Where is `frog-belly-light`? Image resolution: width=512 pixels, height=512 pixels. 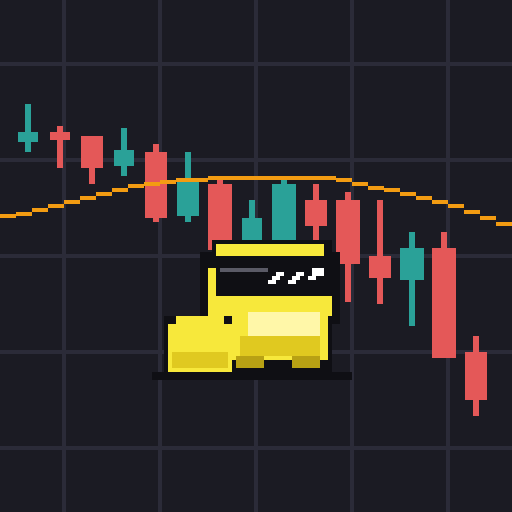 frog-belly-light is located at coordinates (284, 324).